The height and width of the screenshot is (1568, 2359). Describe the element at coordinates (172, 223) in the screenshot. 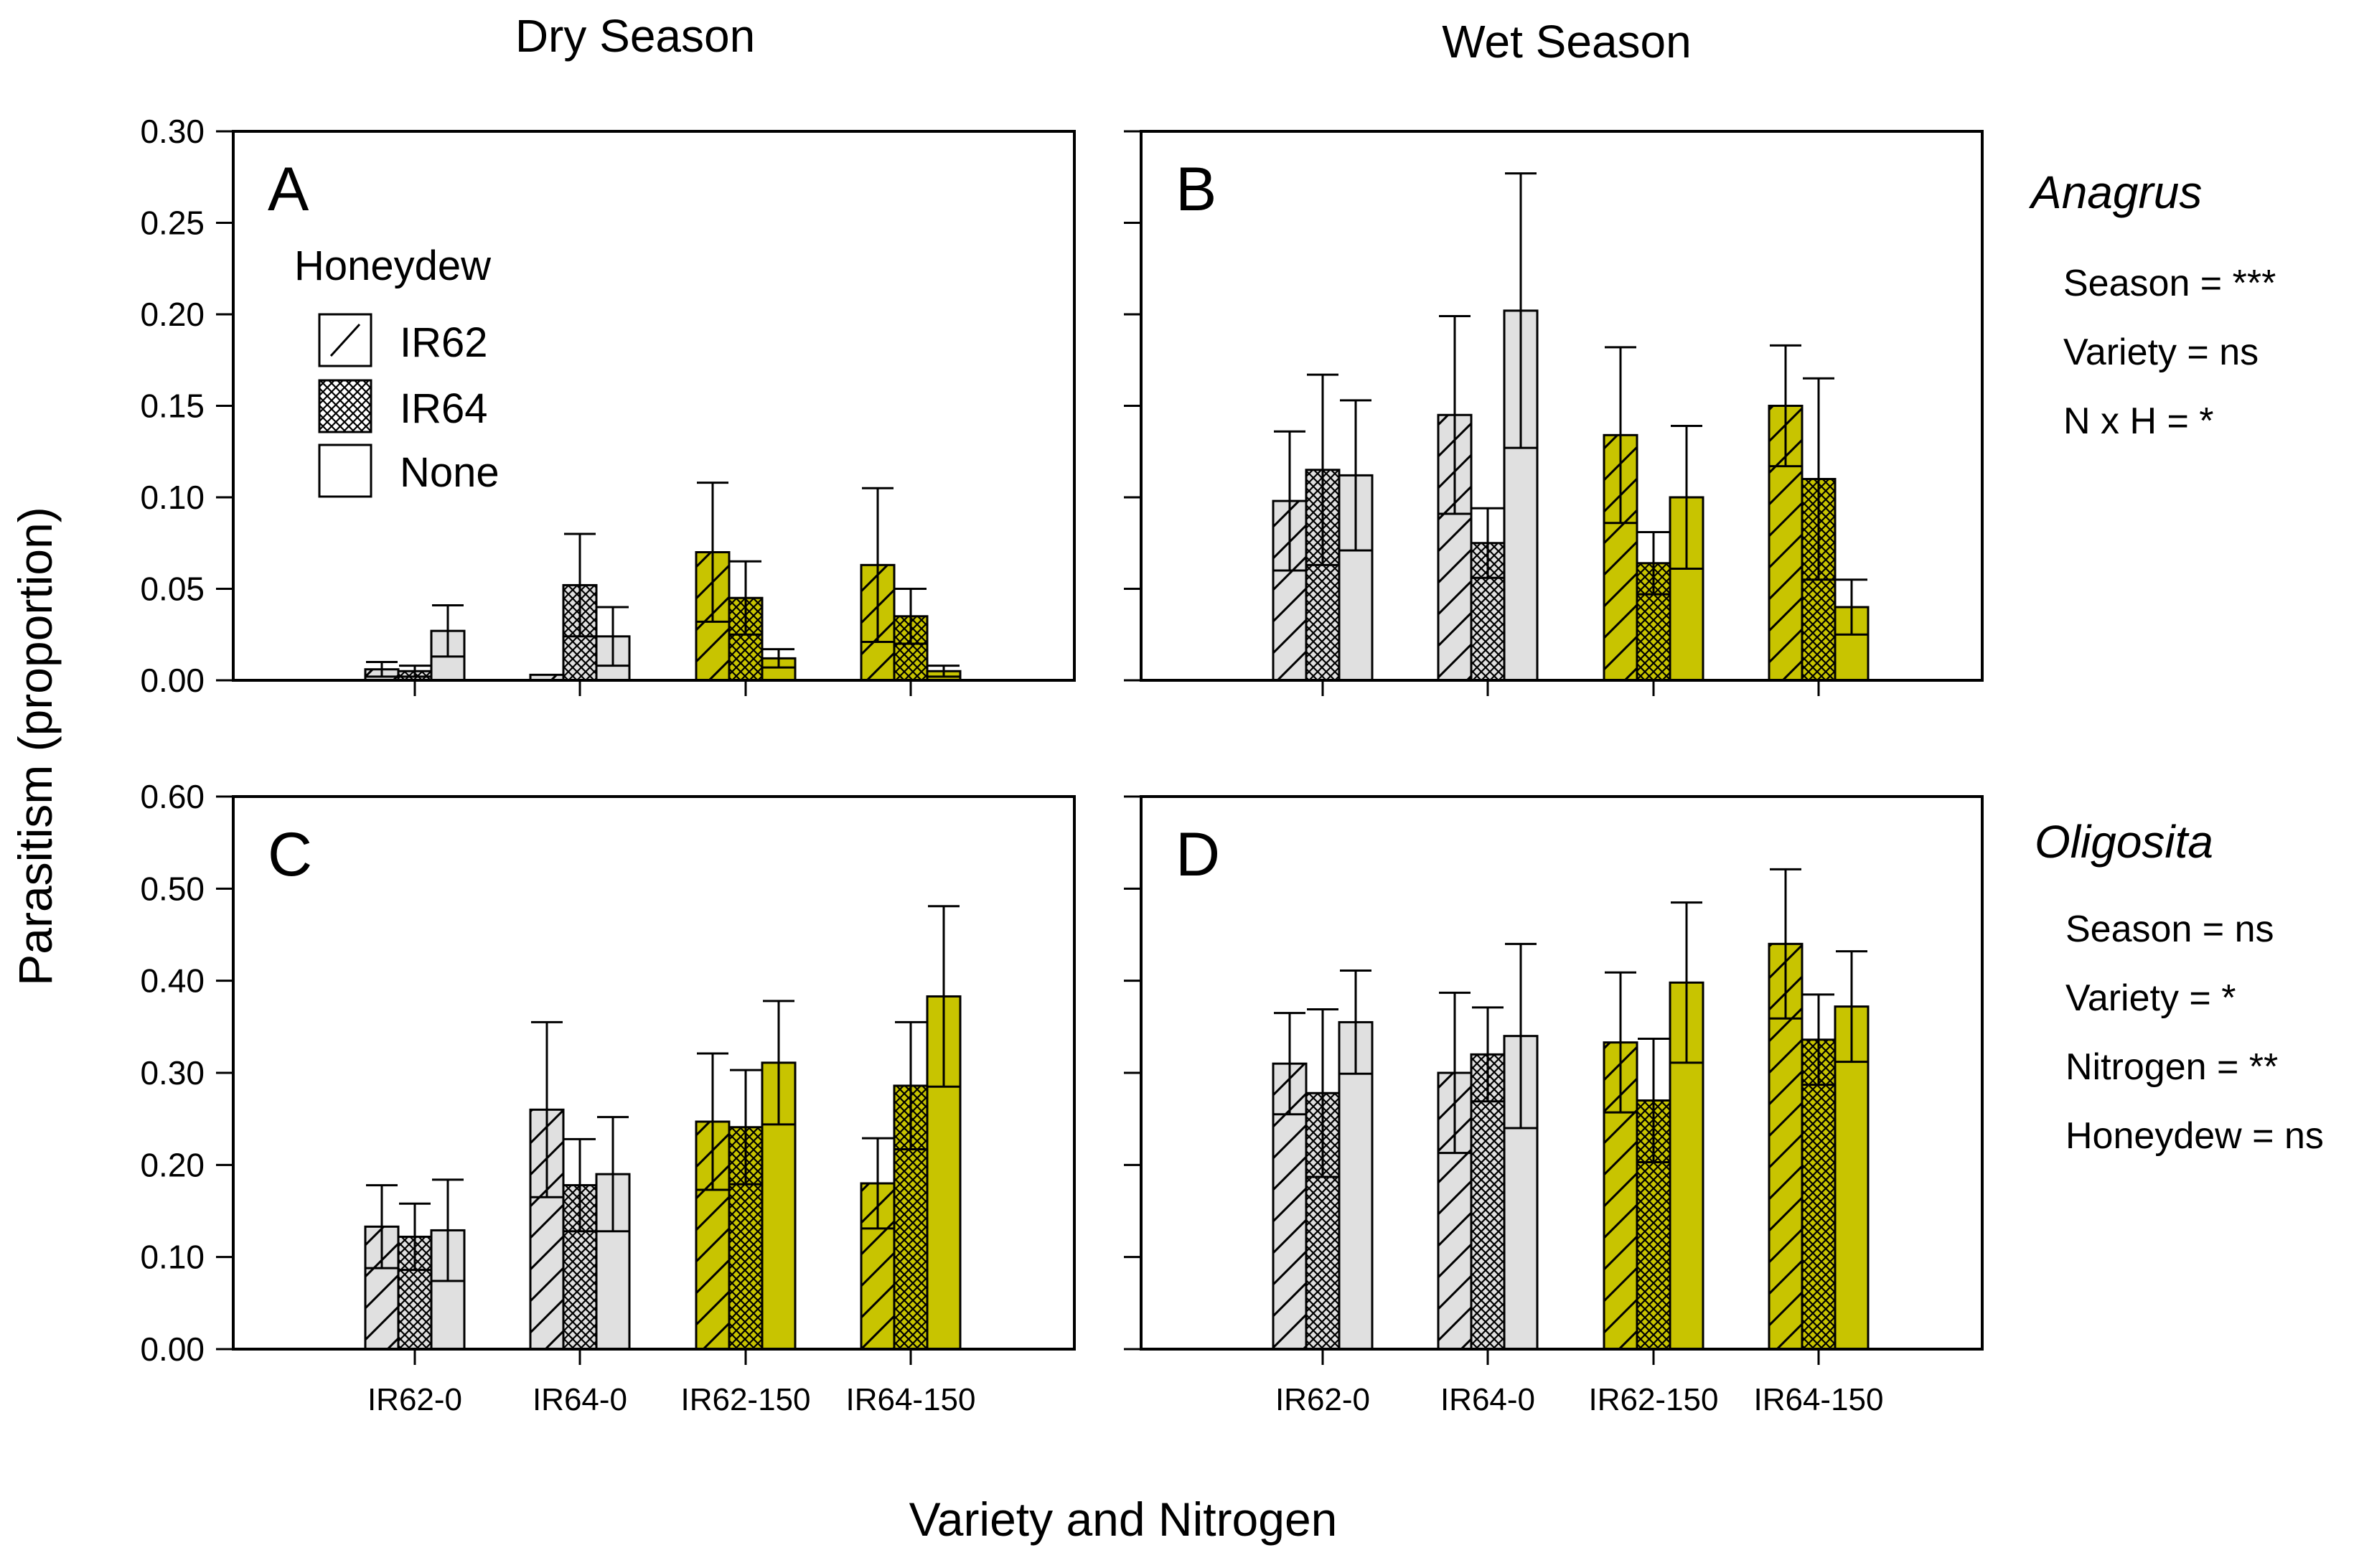

I see `y-tick-label: 0.25` at that location.